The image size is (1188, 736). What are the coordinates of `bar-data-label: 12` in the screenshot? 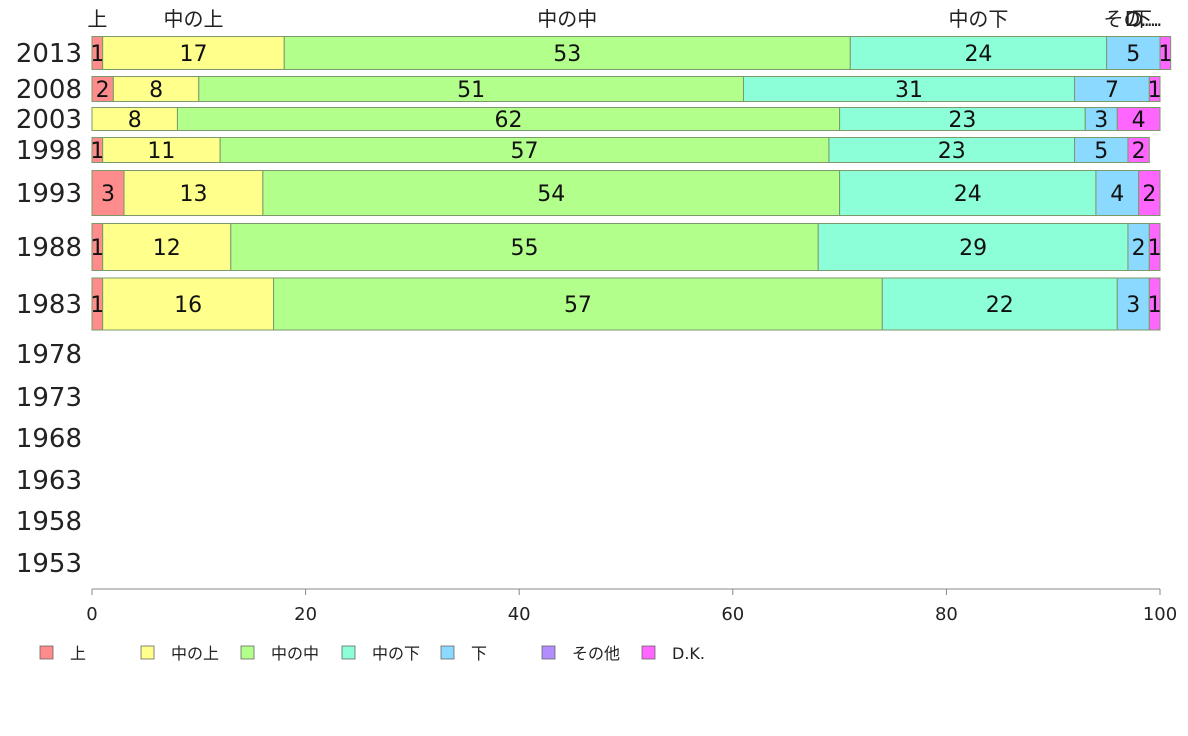 It's located at (167, 248).